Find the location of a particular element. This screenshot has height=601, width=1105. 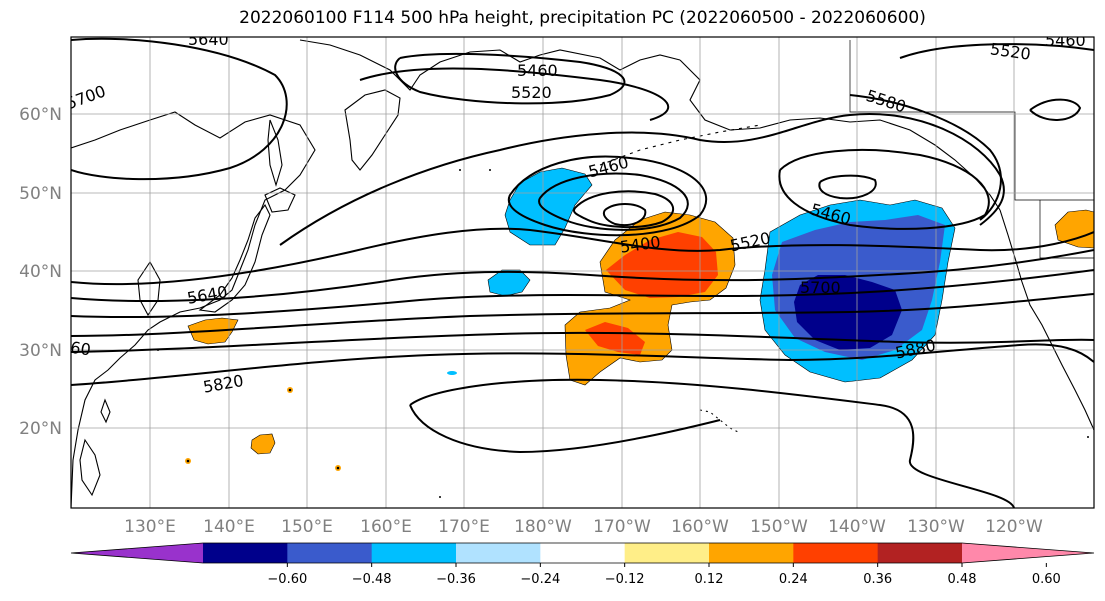

colorbar-tick-label: 0.24 is located at coordinates (793, 579).